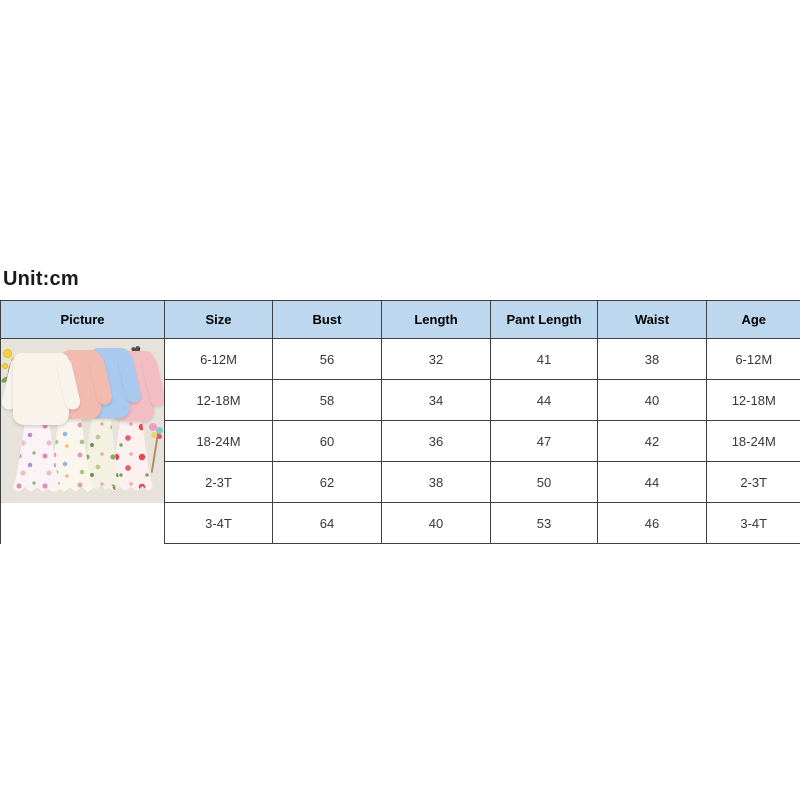 The image size is (800, 800). What do you see at coordinates (753, 441) in the screenshot?
I see `cell-age: 18-24M` at bounding box center [753, 441].